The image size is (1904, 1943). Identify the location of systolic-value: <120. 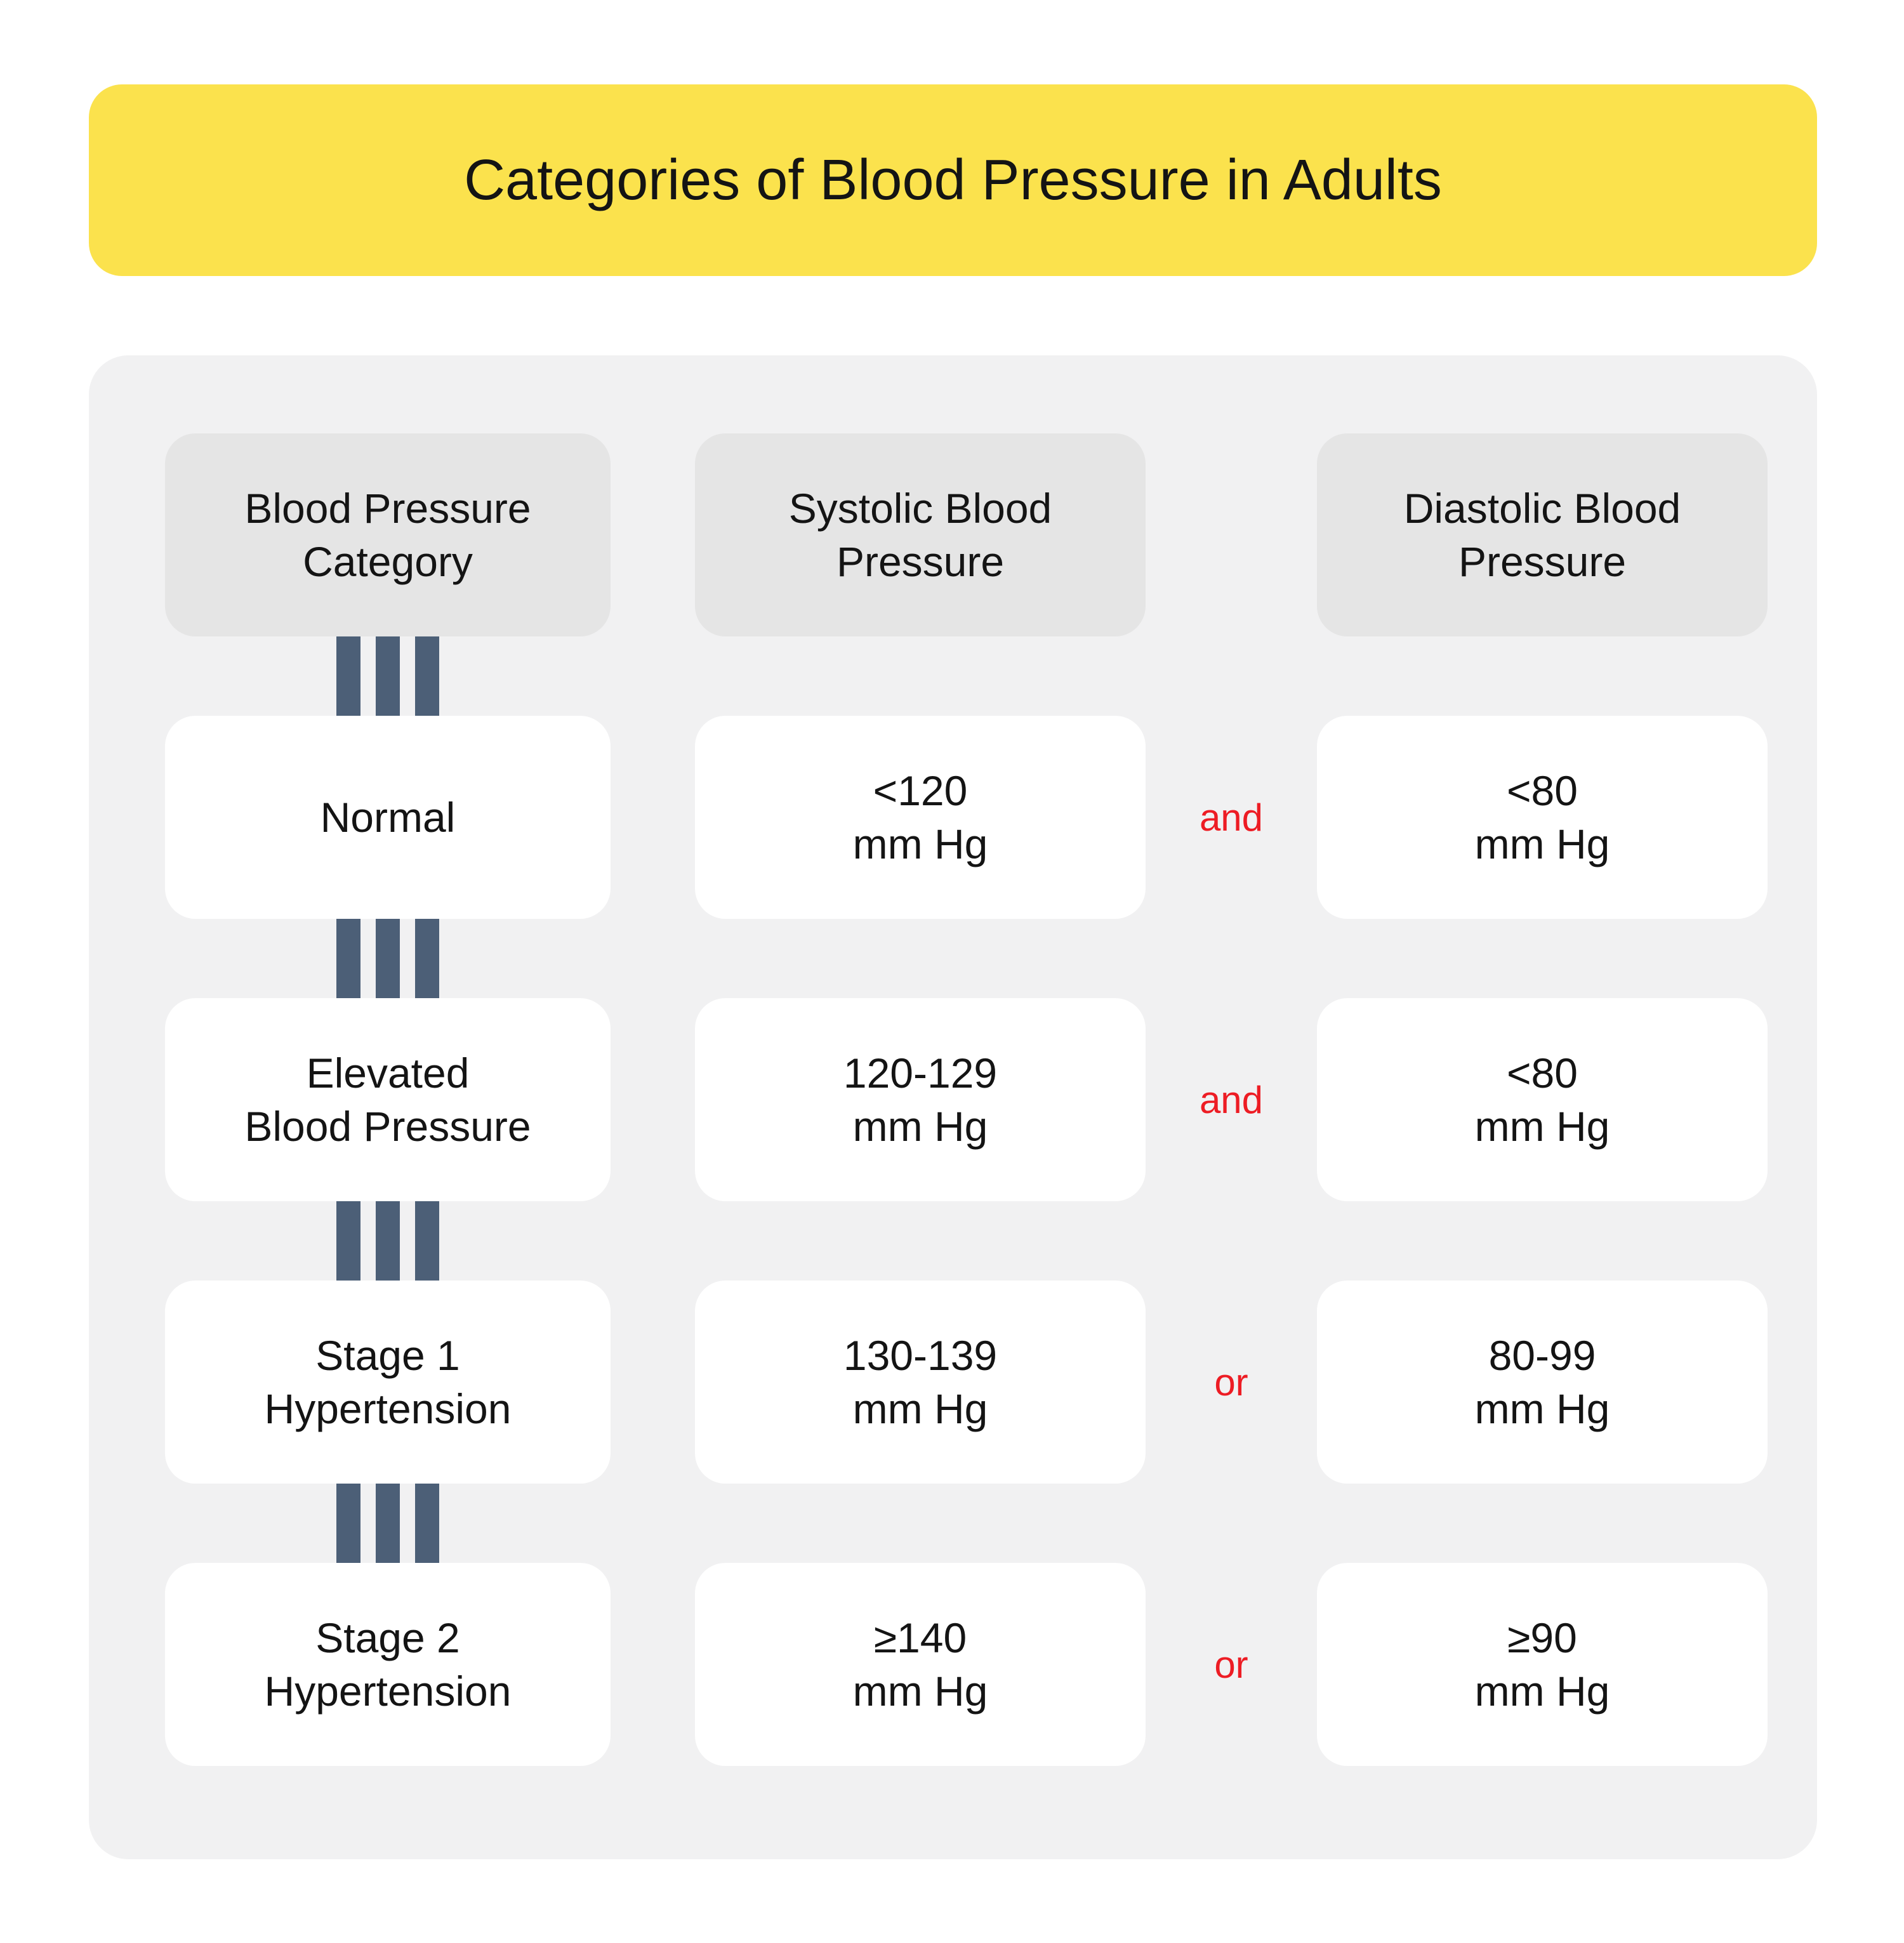
(920, 790).